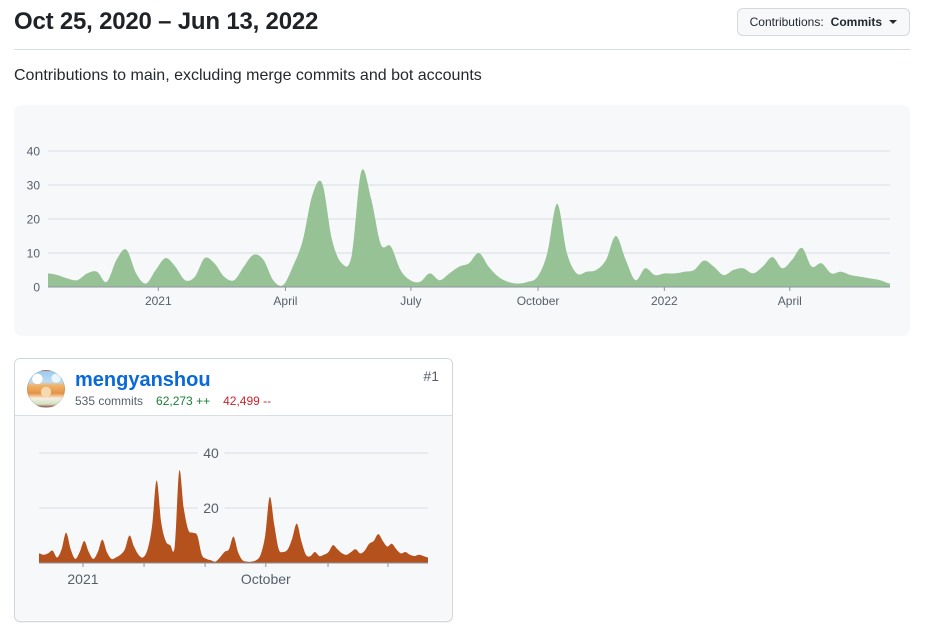 The width and height of the screenshot is (926, 630). Describe the element at coordinates (462, 49) in the screenshot. I see `header-divider` at that location.